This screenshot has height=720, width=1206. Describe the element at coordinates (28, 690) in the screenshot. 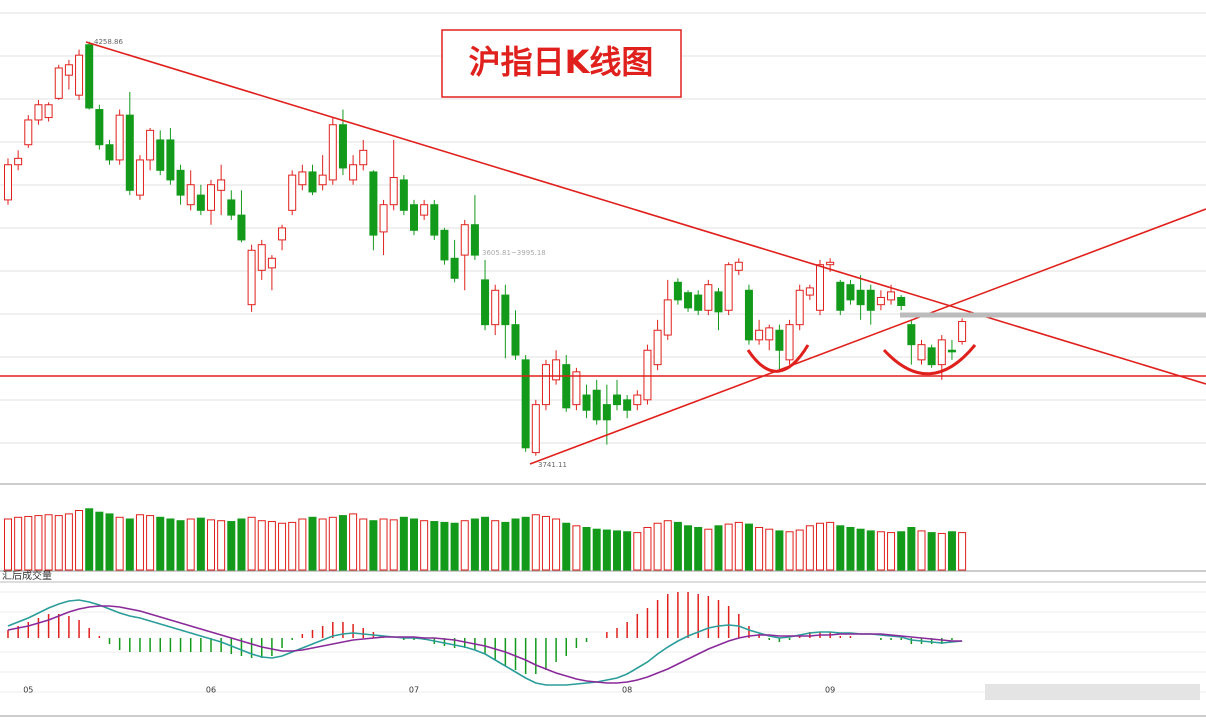

I see `x-tick-label: 05` at that location.